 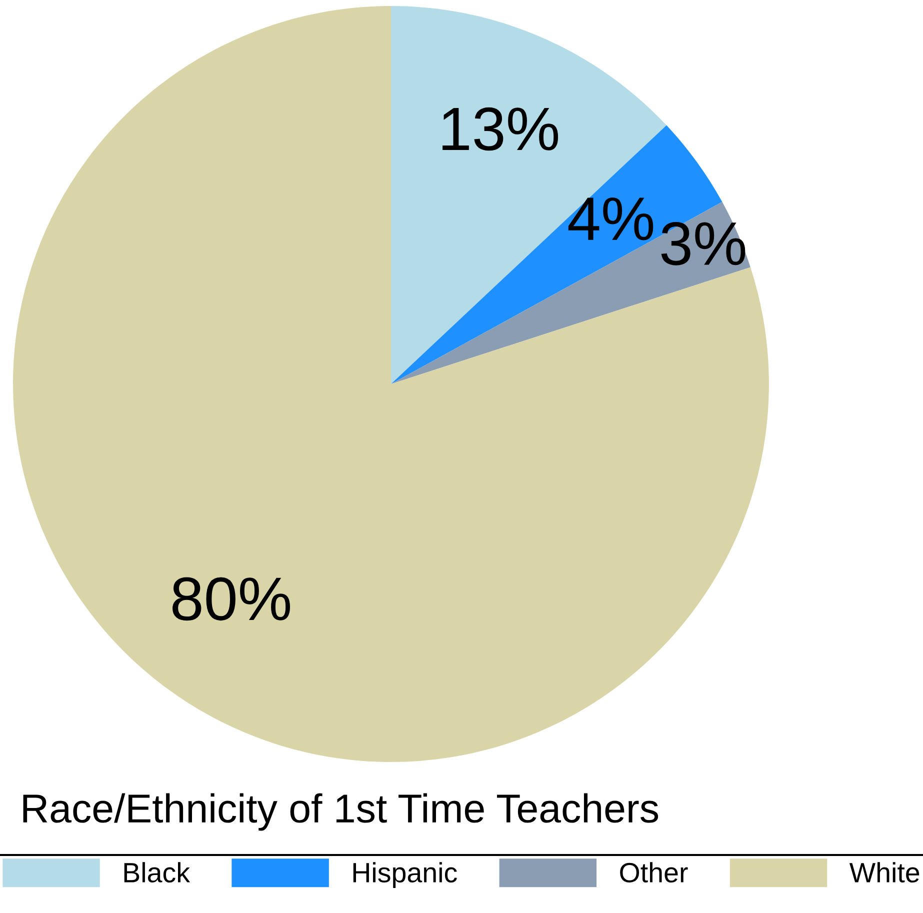 What do you see at coordinates (611, 218) in the screenshot?
I see `data-label: 4%` at bounding box center [611, 218].